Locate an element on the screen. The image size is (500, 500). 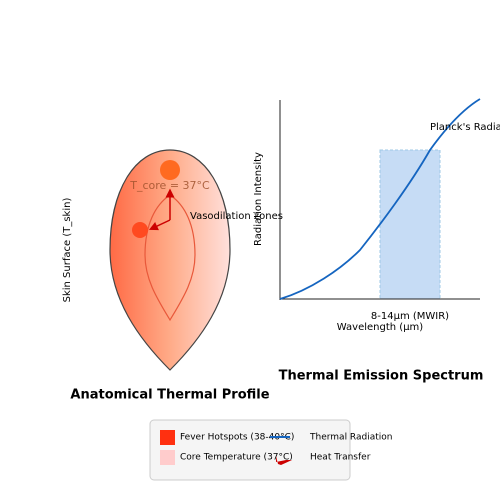
axis-label: Skin Surface (T_skin) is located at coordinates (67, 250).